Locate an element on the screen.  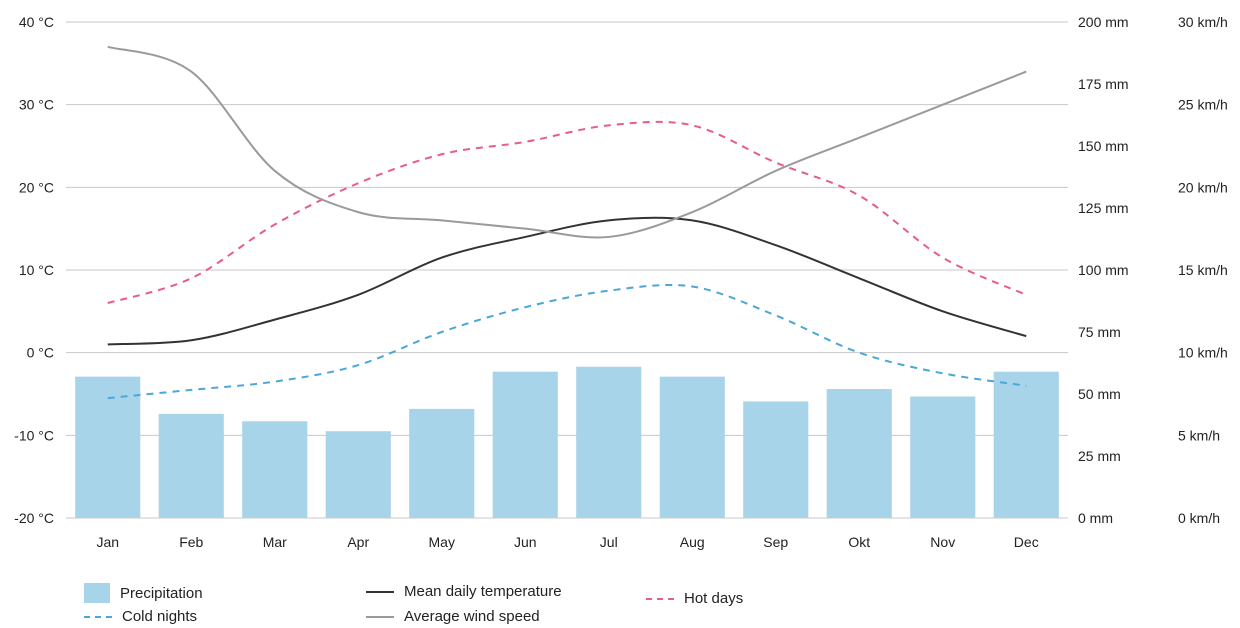
month-tick-label: Okt is located at coordinates (859, 542).